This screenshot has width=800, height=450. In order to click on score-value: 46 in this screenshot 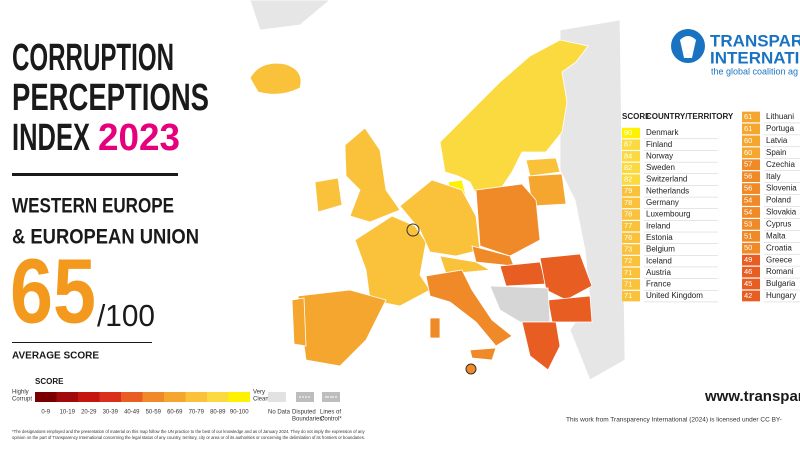, I will do `click(748, 271)`.